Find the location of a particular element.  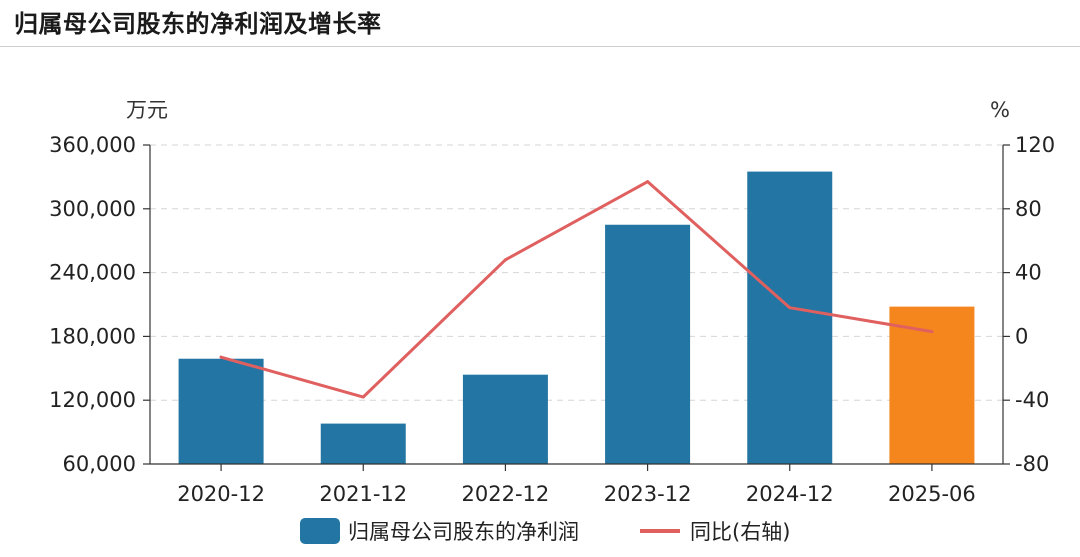

x-tick-label: 2023-12 is located at coordinates (648, 494).